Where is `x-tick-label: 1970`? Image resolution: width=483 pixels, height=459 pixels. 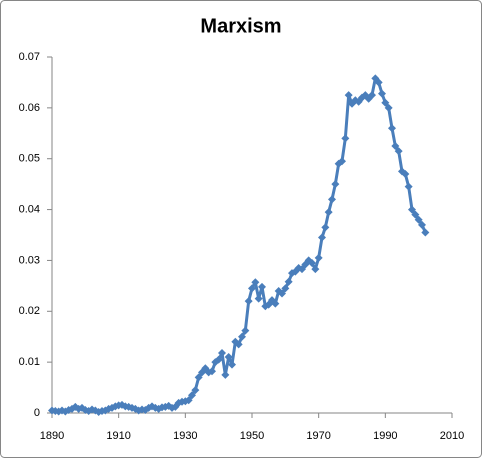 x-tick-label: 1970 is located at coordinates (318, 436).